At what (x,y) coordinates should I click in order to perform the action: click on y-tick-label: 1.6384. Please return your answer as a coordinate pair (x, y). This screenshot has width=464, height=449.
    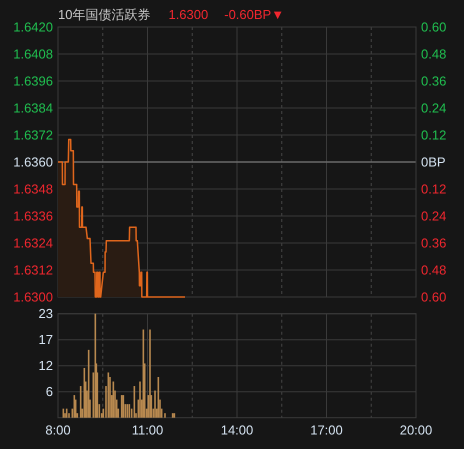
    Looking at the image, I should click on (33, 108).